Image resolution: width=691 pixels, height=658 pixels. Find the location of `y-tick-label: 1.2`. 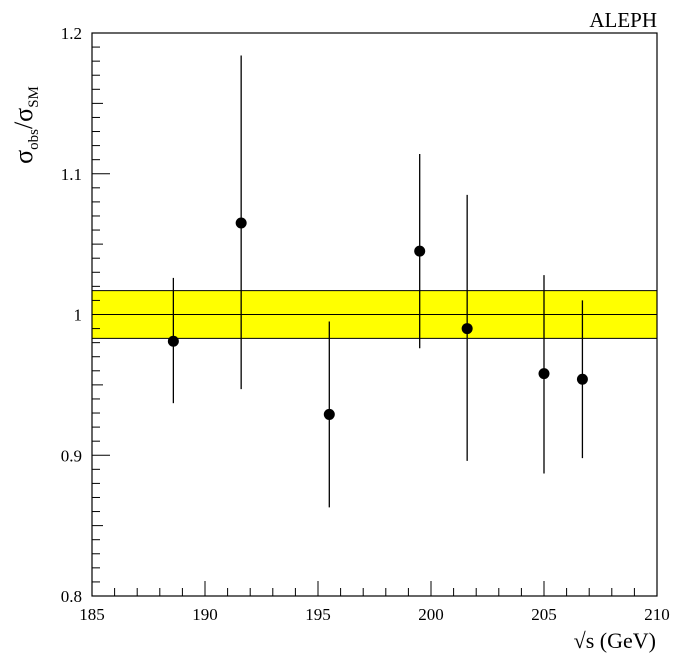

y-tick-label: 1.2 is located at coordinates (71, 33).